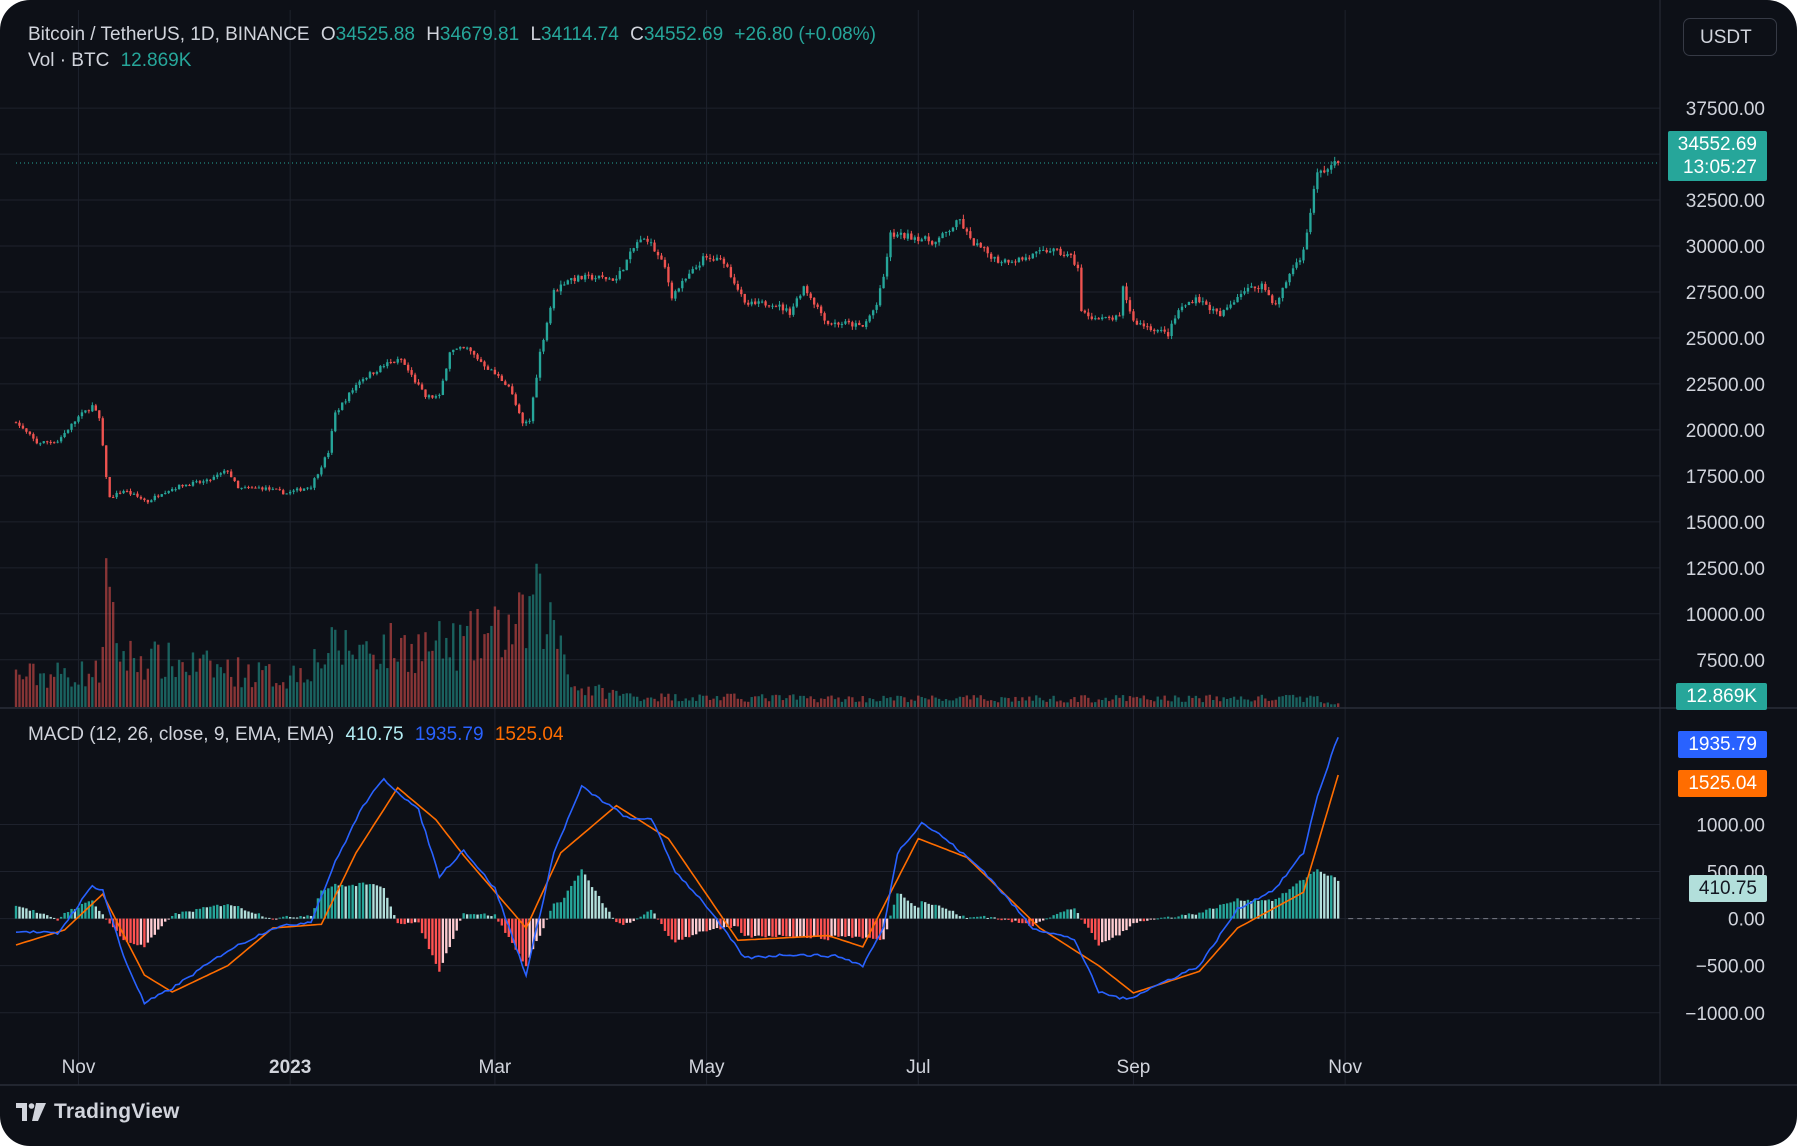 This screenshot has height=1146, width=1797. I want to click on low-label: L, so click(536, 34).